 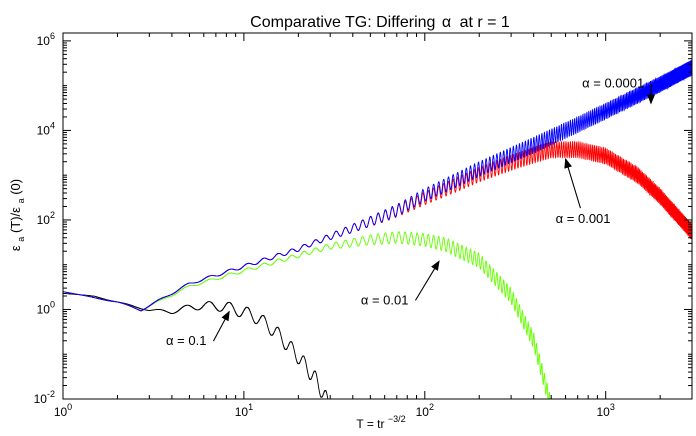 I want to click on y-axis-label-end: (0), so click(x=15, y=187).